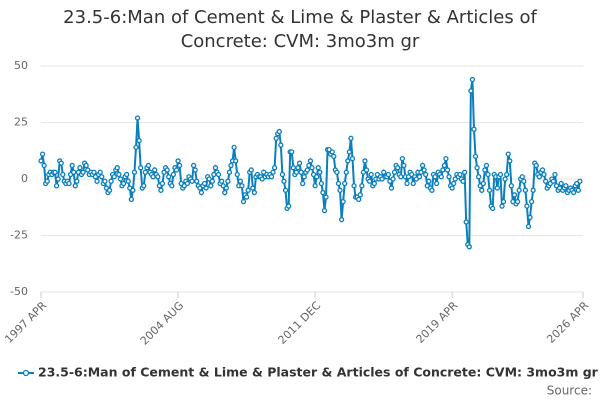 This screenshot has width=600, height=400. Describe the element at coordinates (21, 122) in the screenshot. I see `y-tick-label: 25` at that location.